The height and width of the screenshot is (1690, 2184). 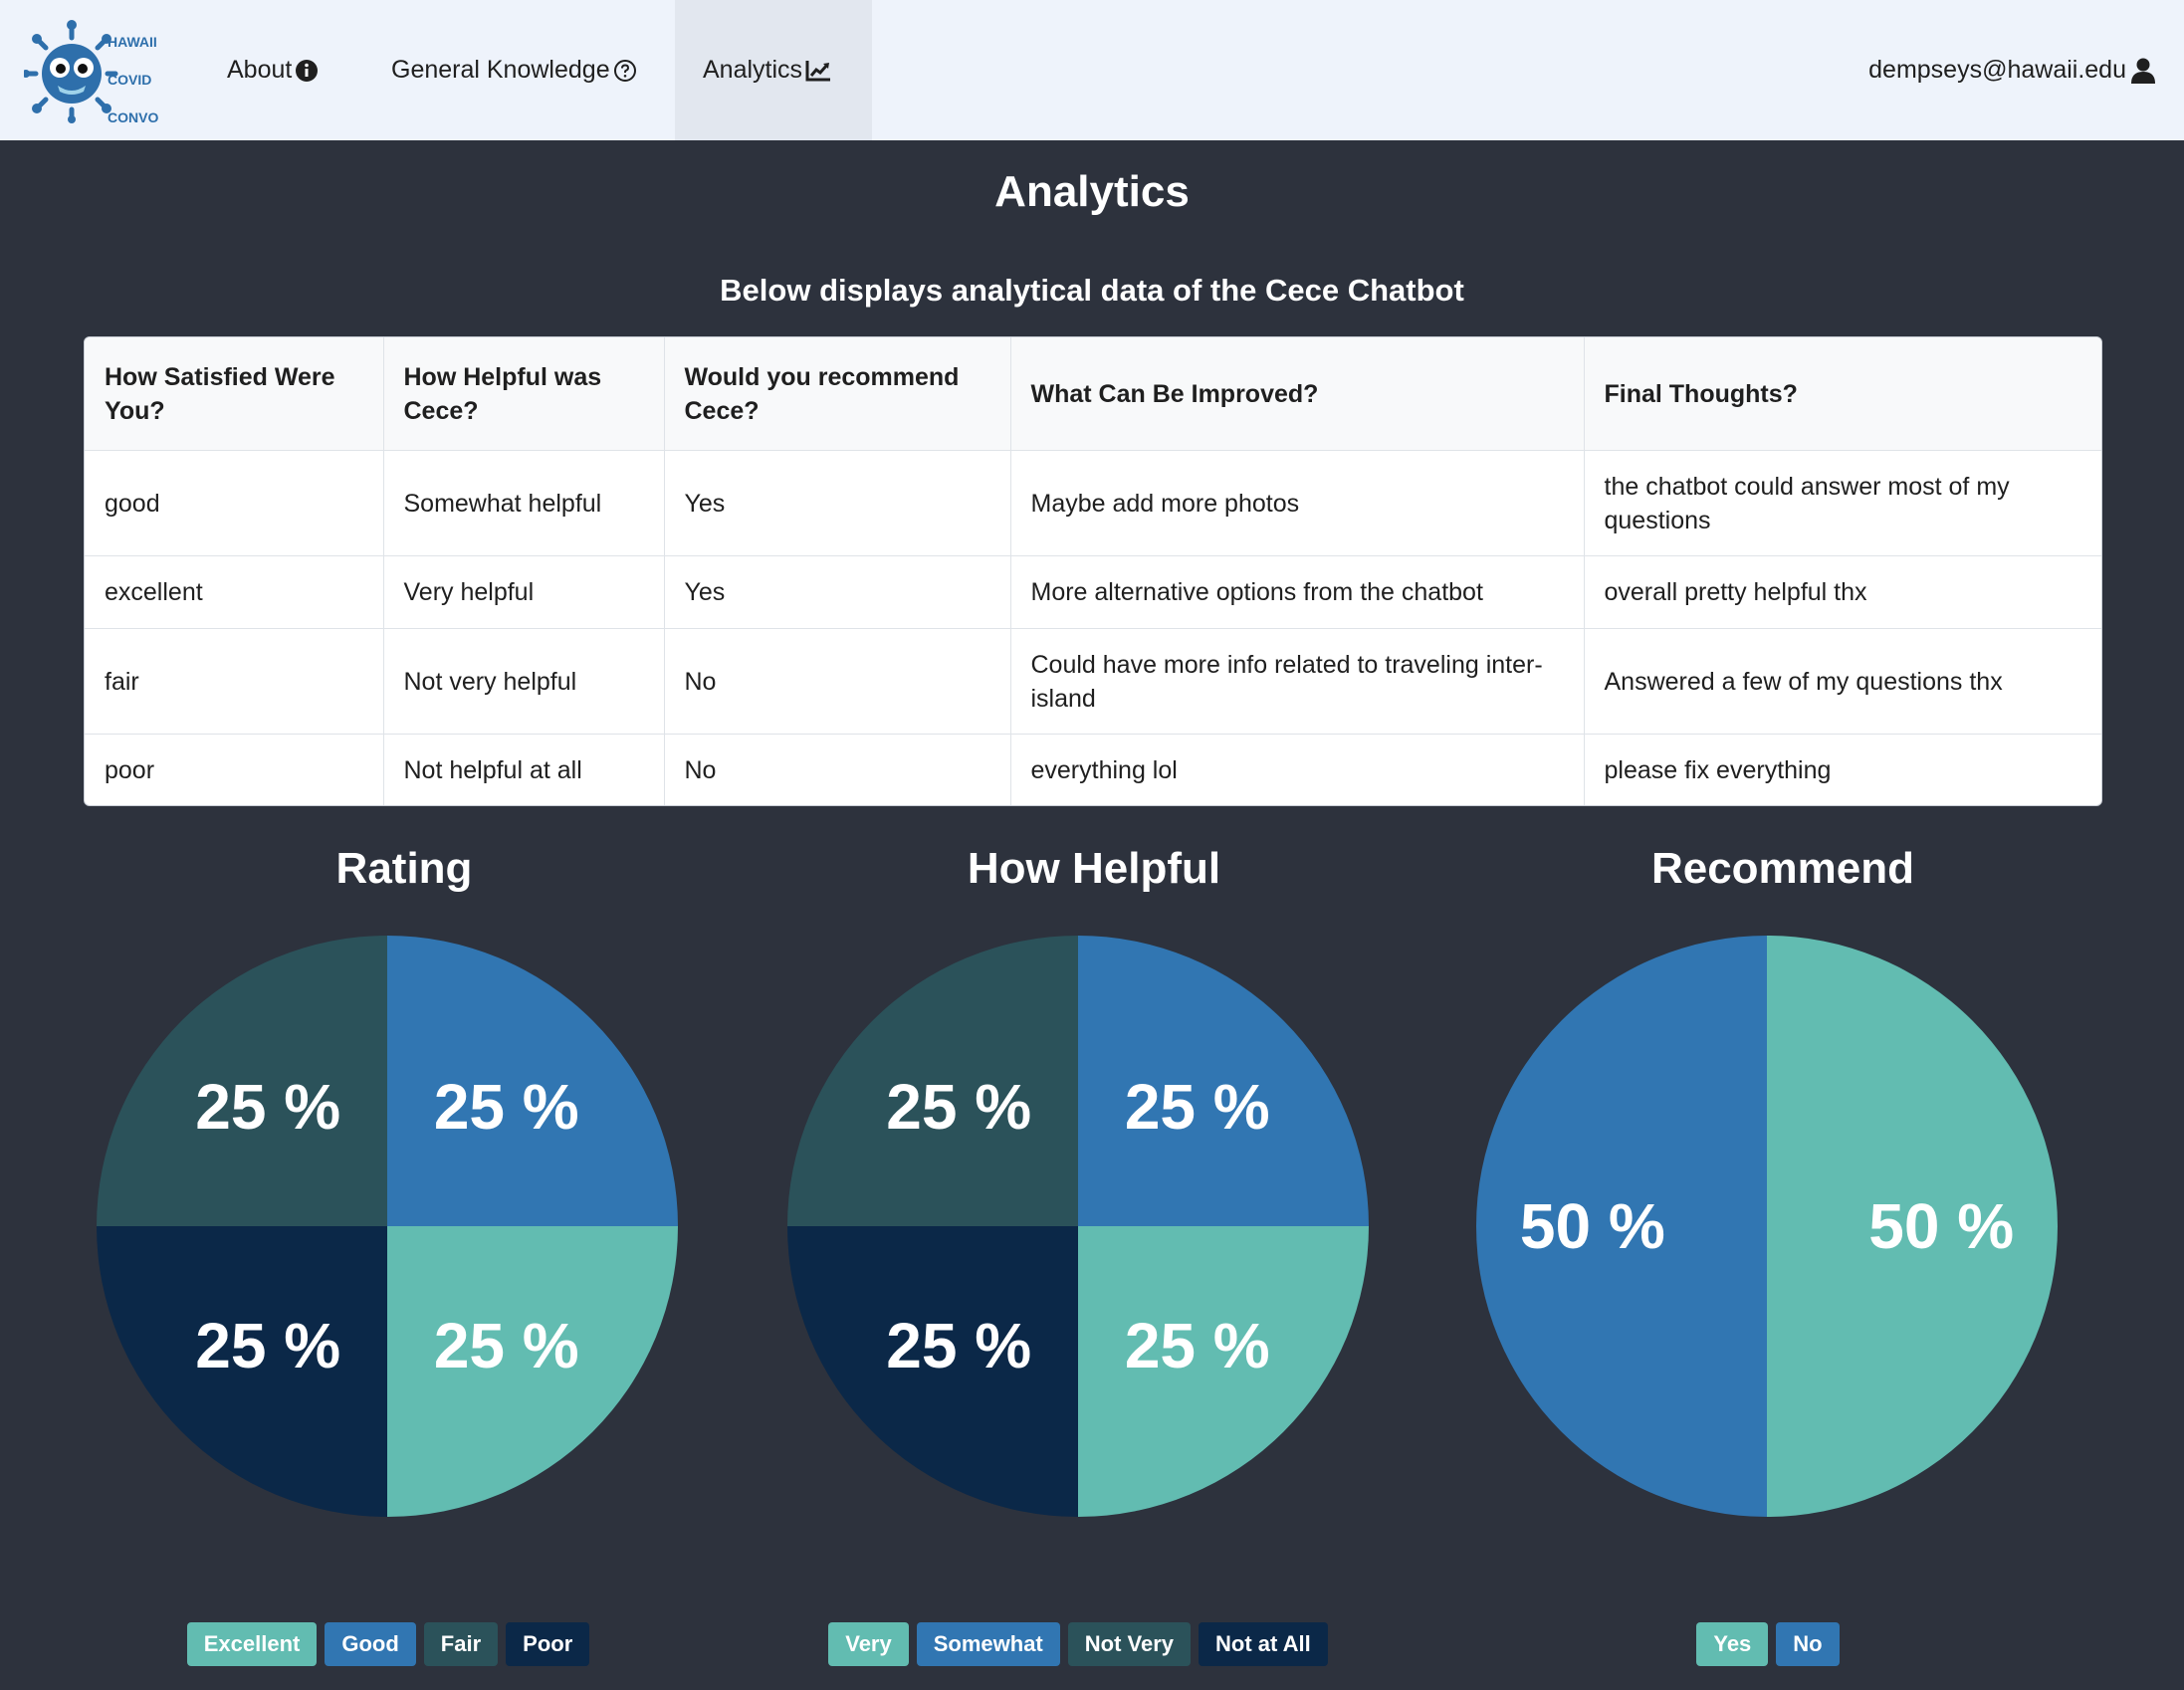 What do you see at coordinates (235, 592) in the screenshot?
I see `table-cell: excellent` at bounding box center [235, 592].